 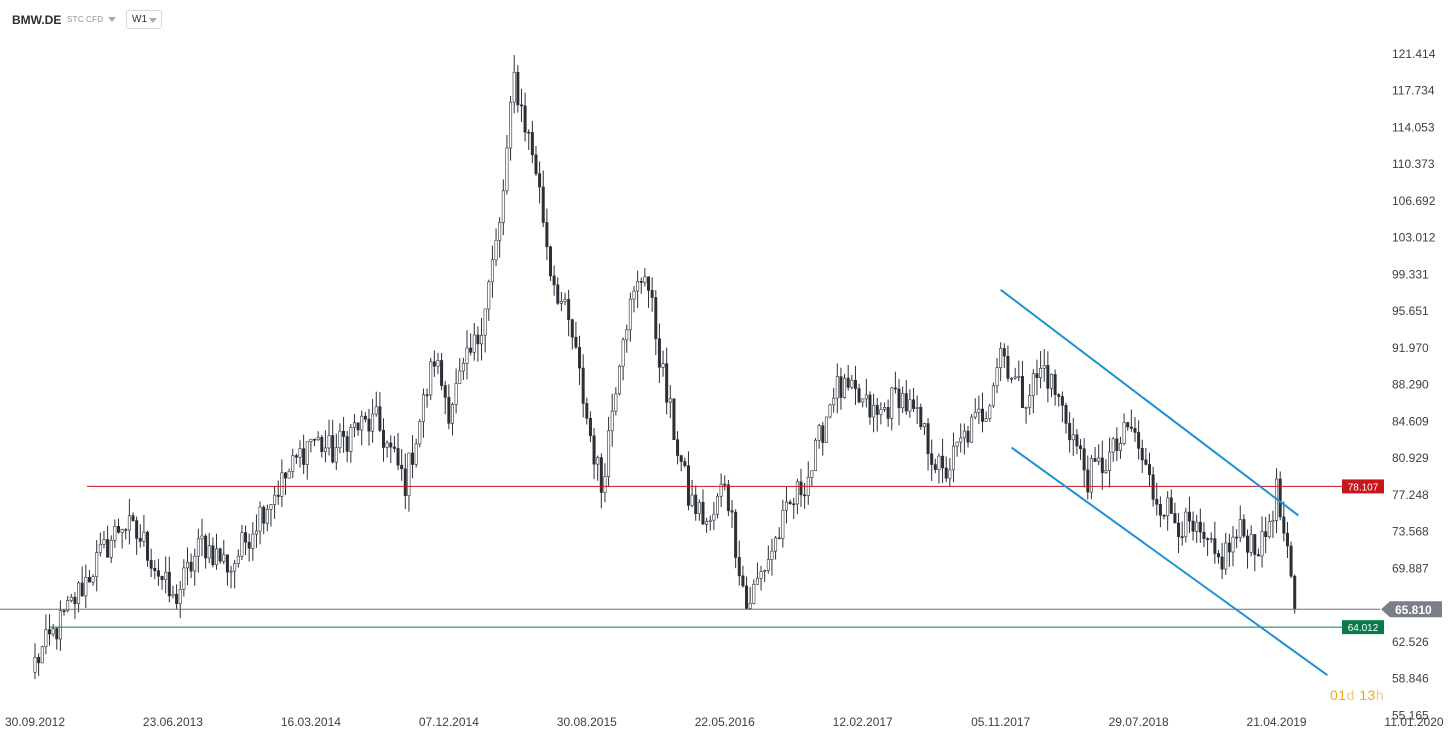 I want to click on chevron-down-icon, so click(x=112, y=19).